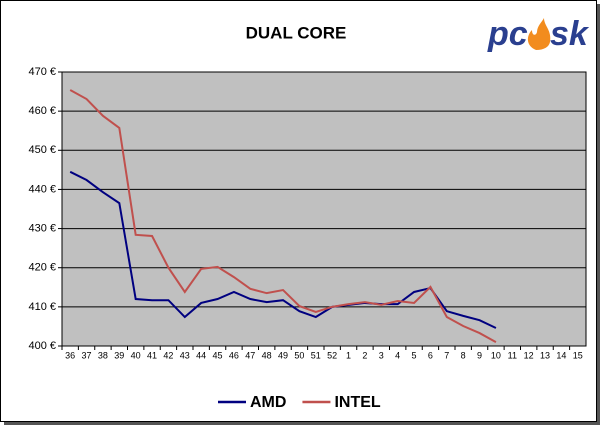 The height and width of the screenshot is (426, 601). I want to click on x-tick-label: 42, so click(168, 355).